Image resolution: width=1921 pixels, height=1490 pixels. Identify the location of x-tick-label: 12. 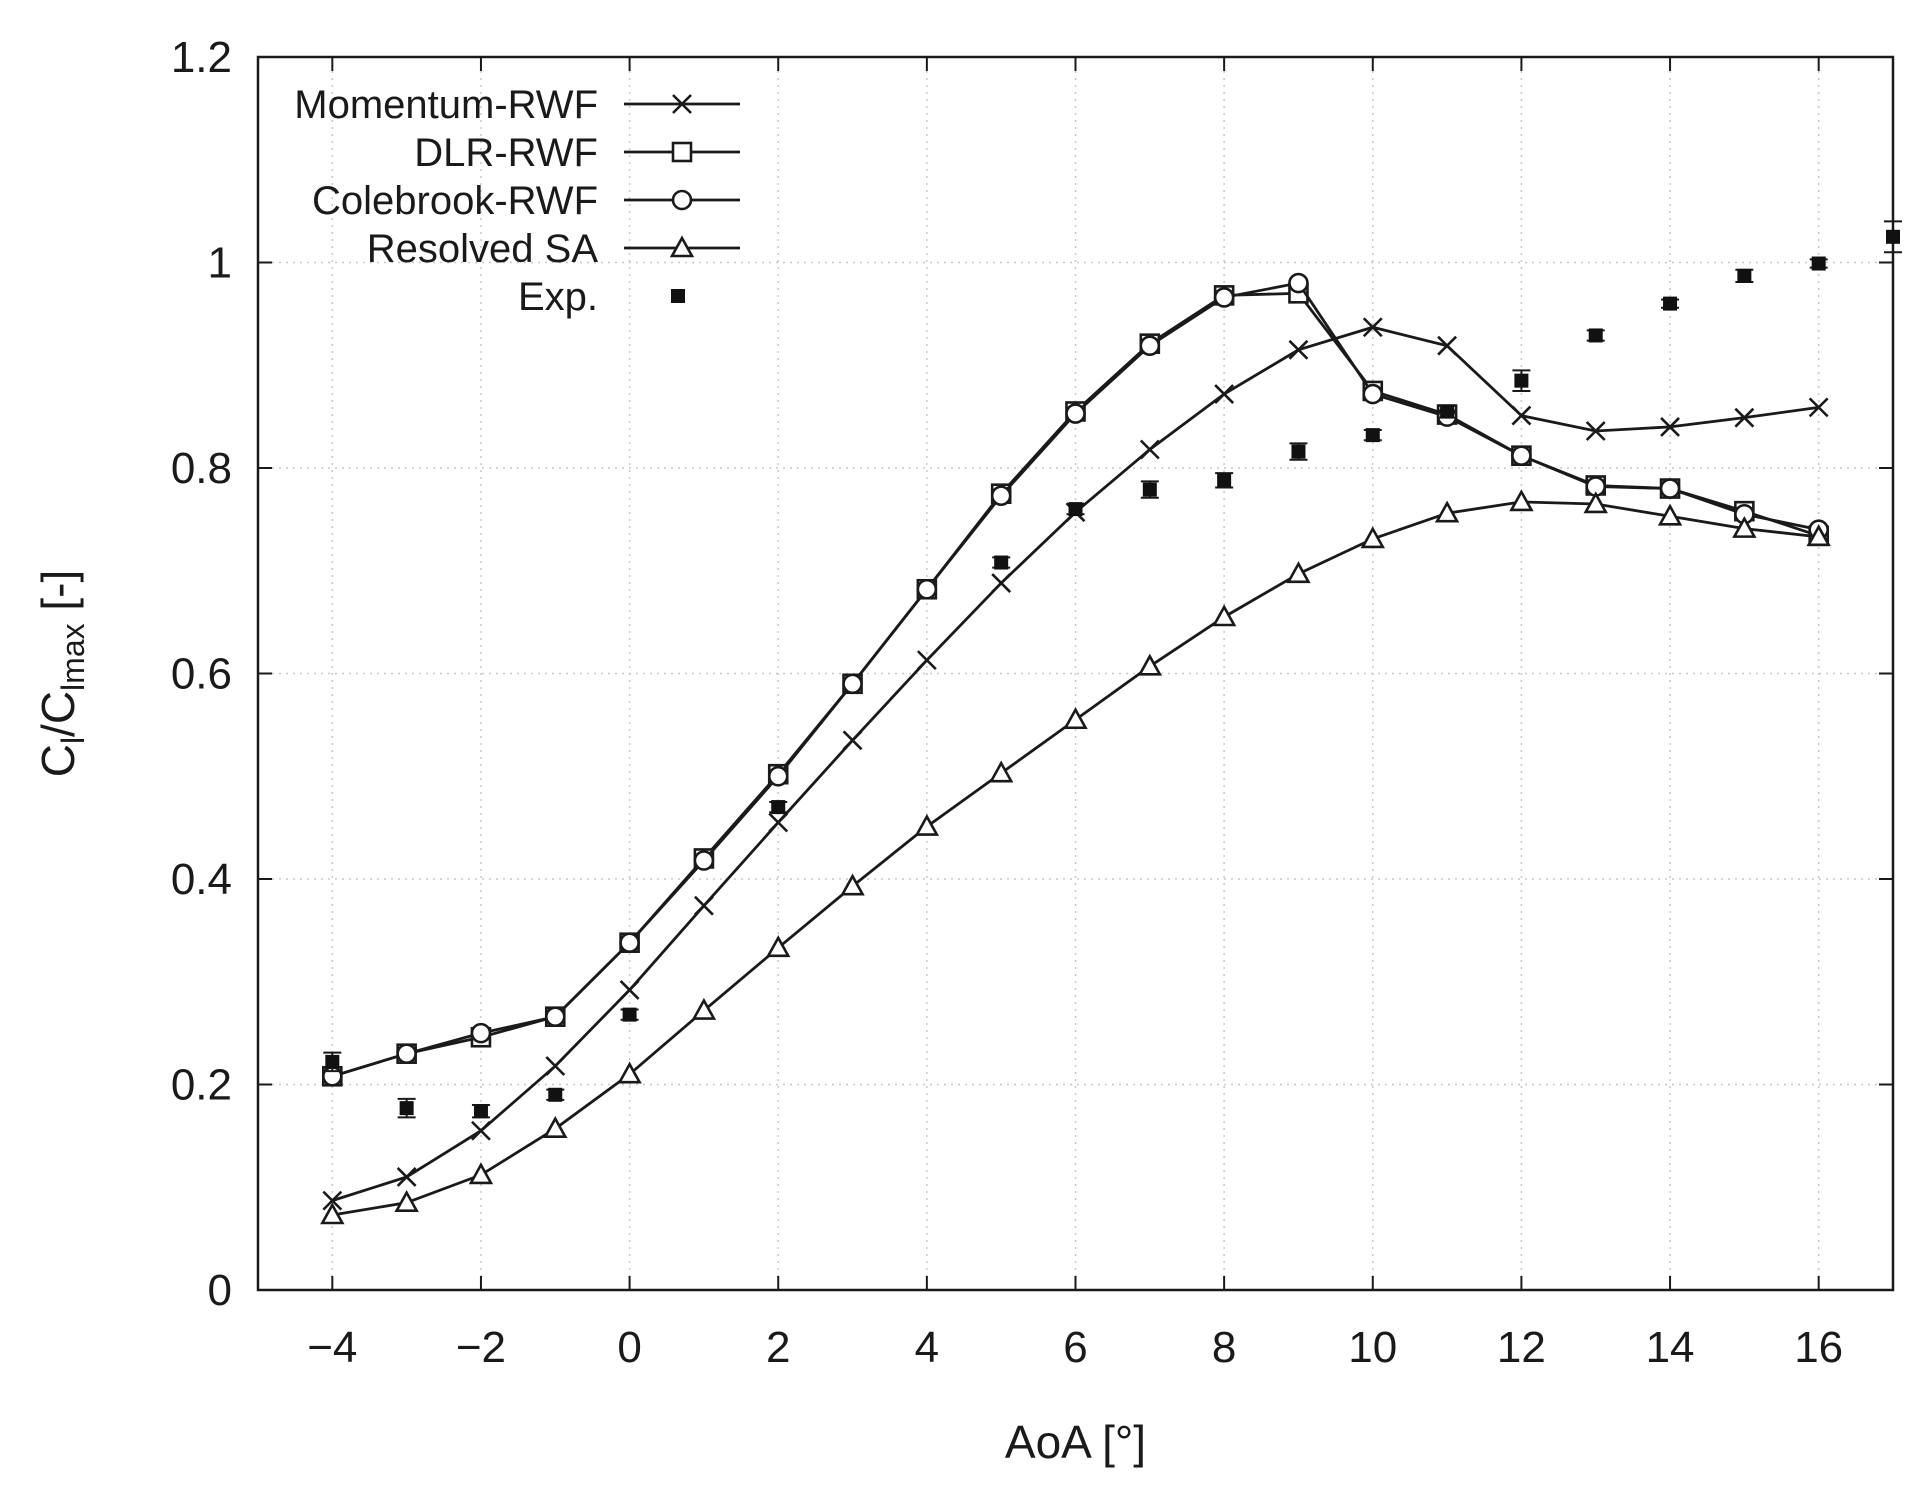
(1521, 1347).